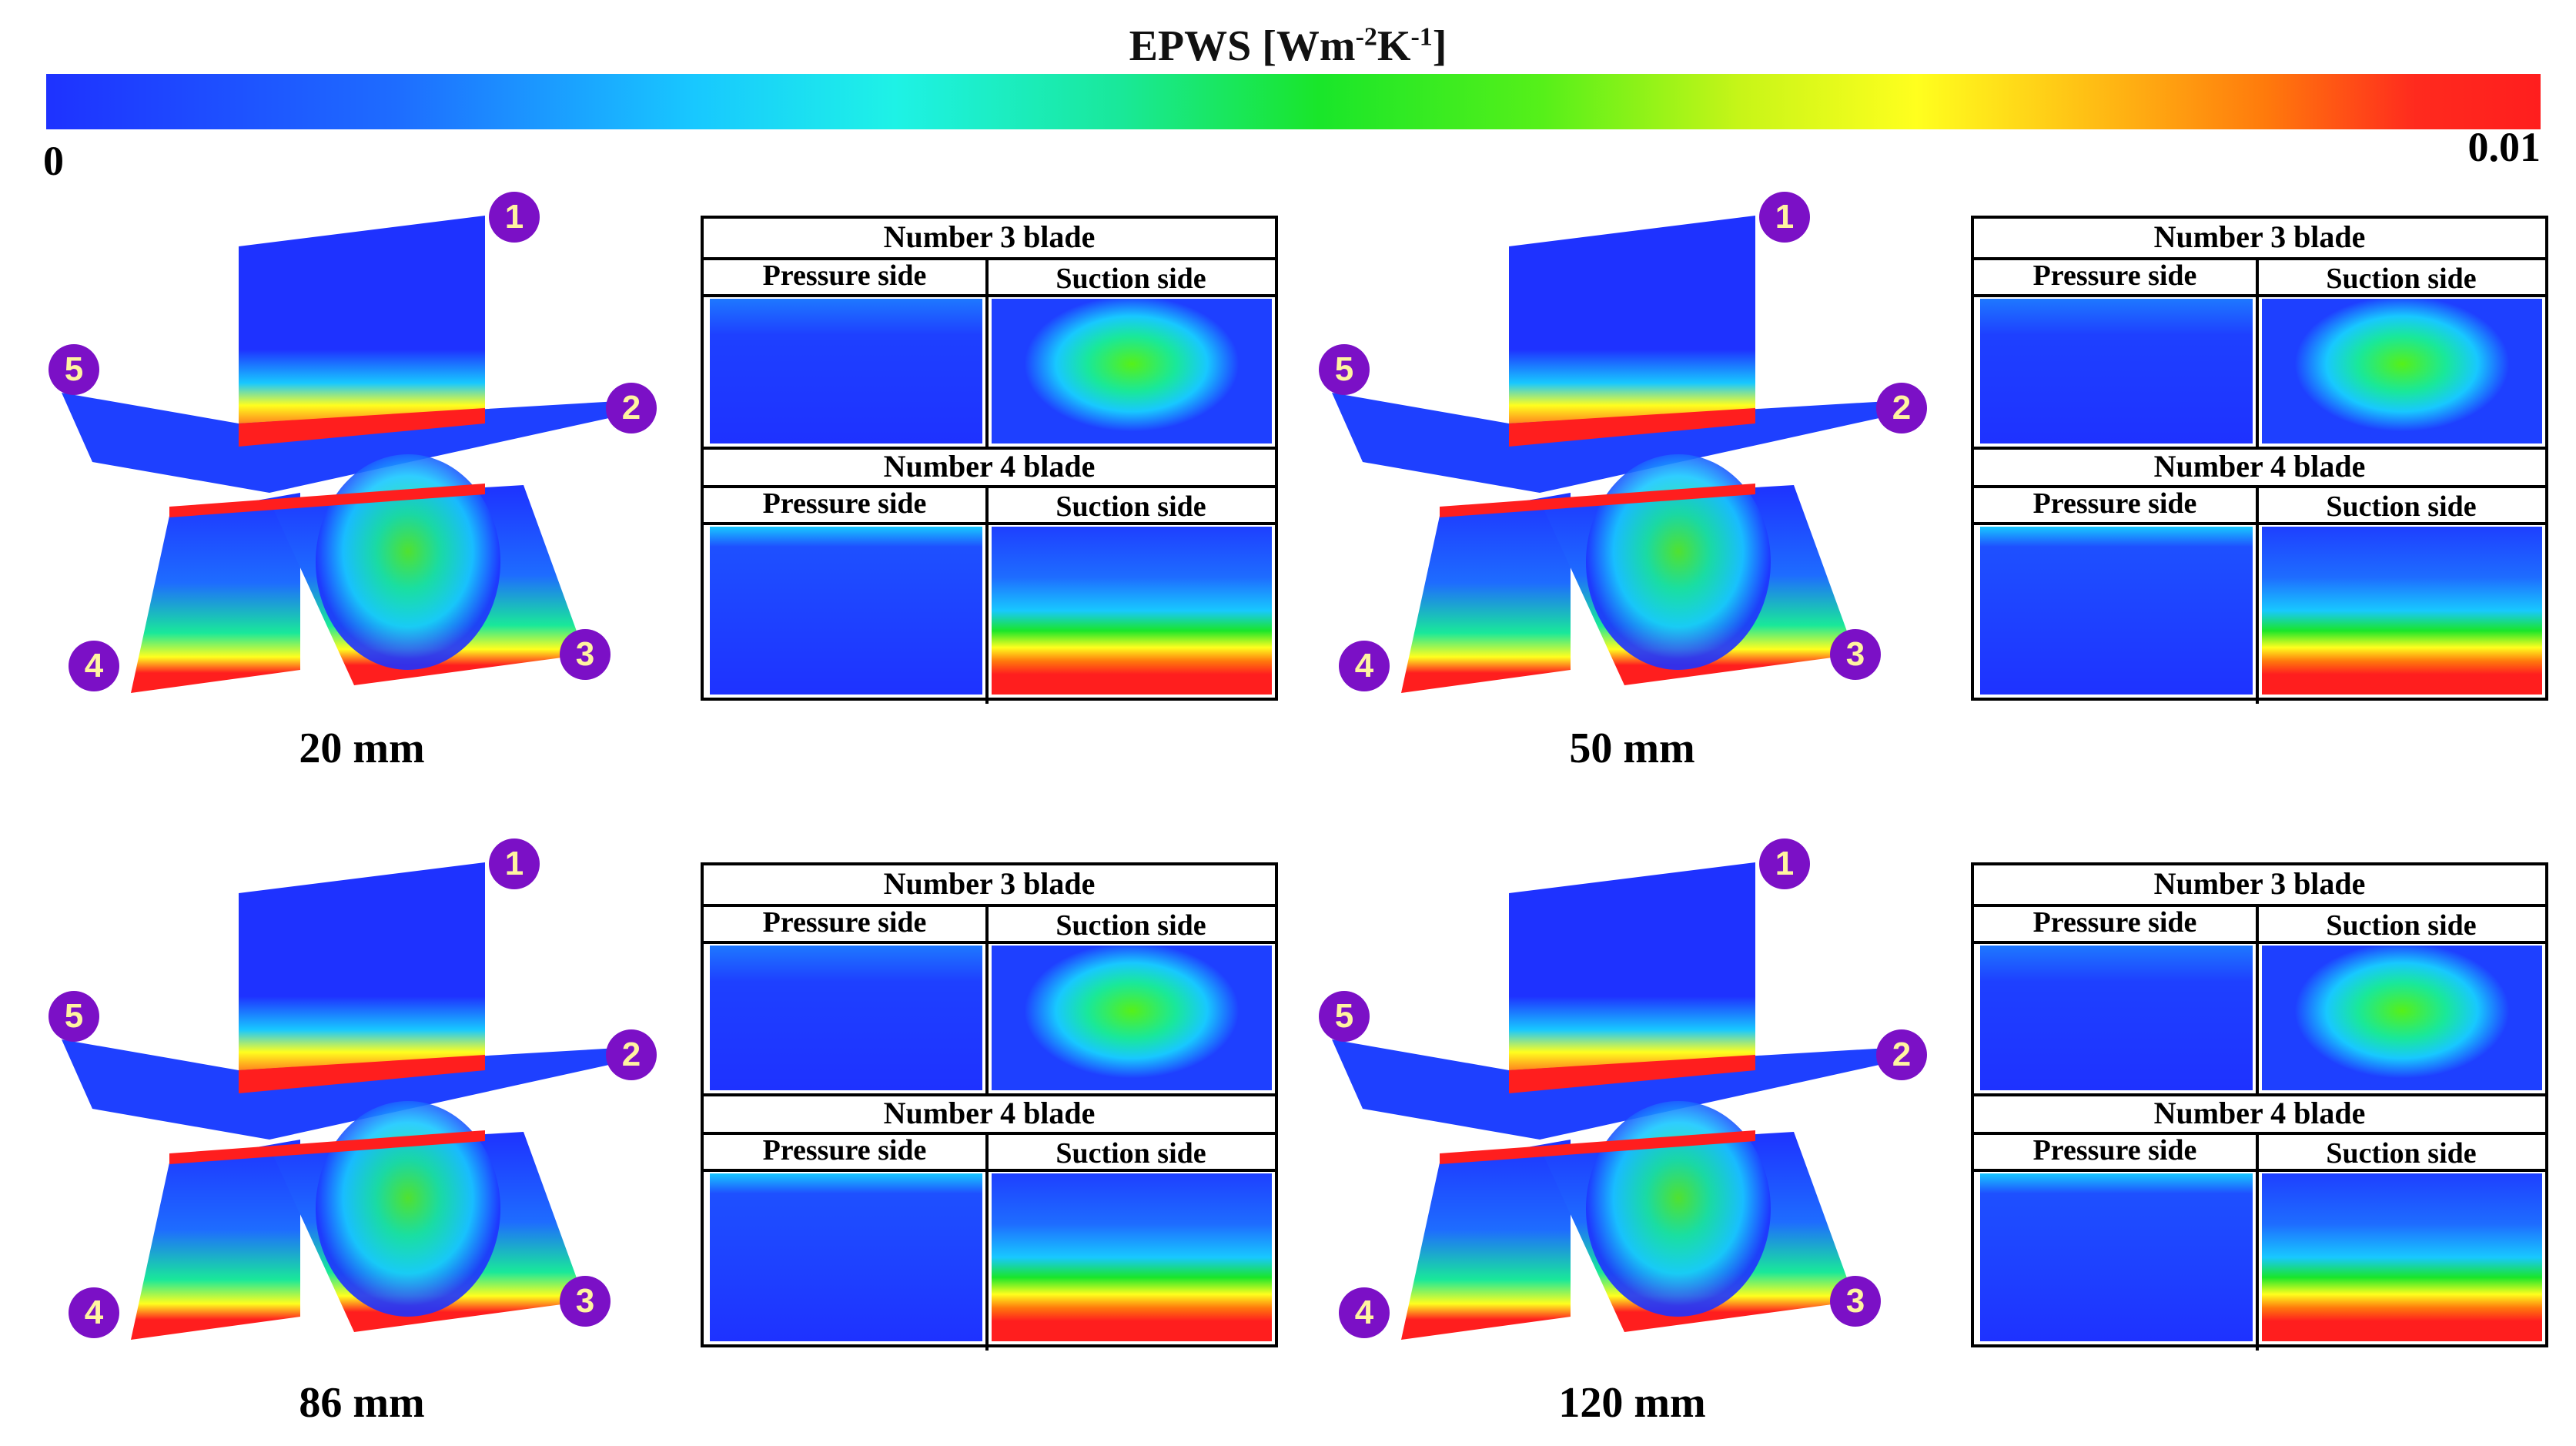 This screenshot has height=1446, width=2576. What do you see at coordinates (362, 748) in the screenshot?
I see `case-caption: 20 mm` at bounding box center [362, 748].